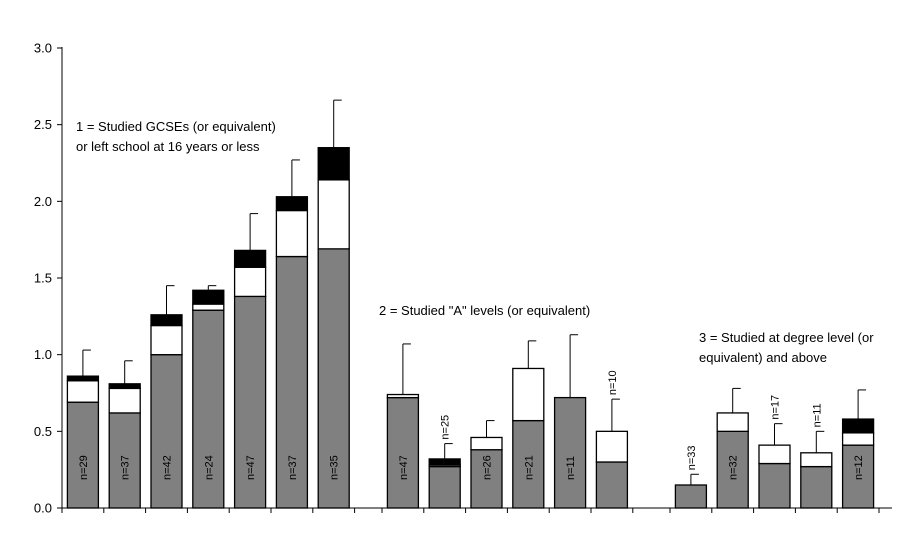 The height and width of the screenshot is (534, 918). What do you see at coordinates (488, 467) in the screenshot?
I see `bar-n-label: n=26` at bounding box center [488, 467].